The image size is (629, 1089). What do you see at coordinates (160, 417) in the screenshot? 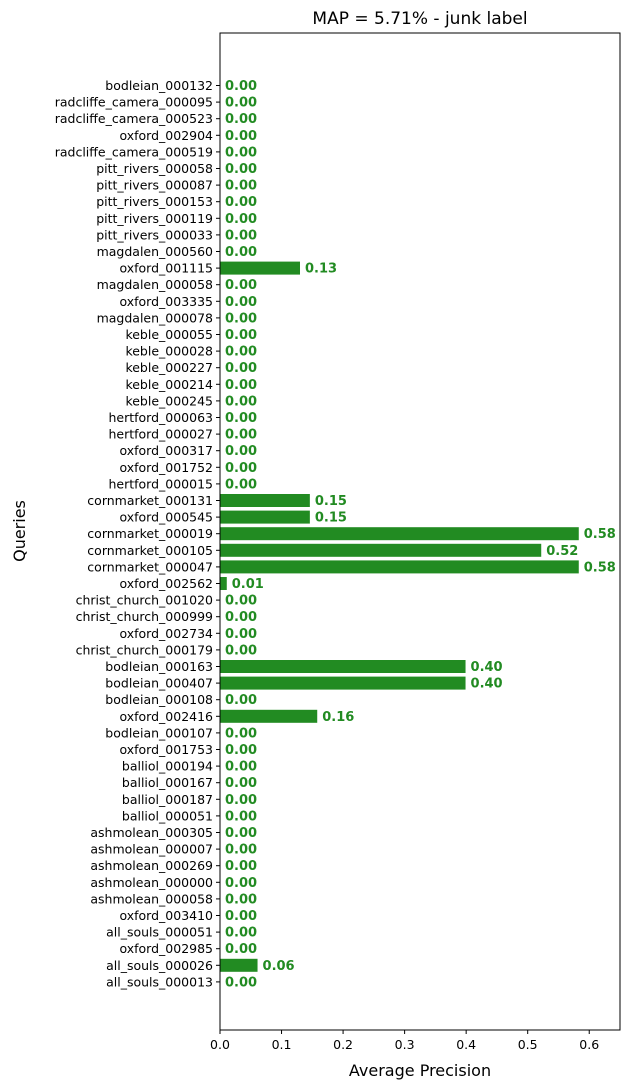
I see `y-tick-label: hertford_000063` at bounding box center [160, 417].